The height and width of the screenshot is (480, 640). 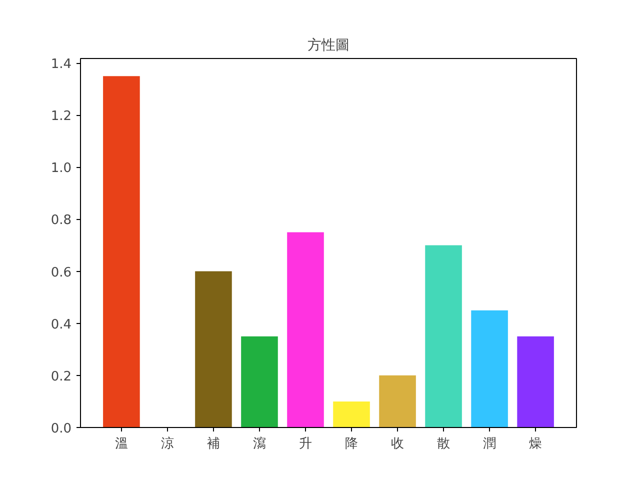 I want to click on x-tick-label: 瀉, so click(x=259, y=444).